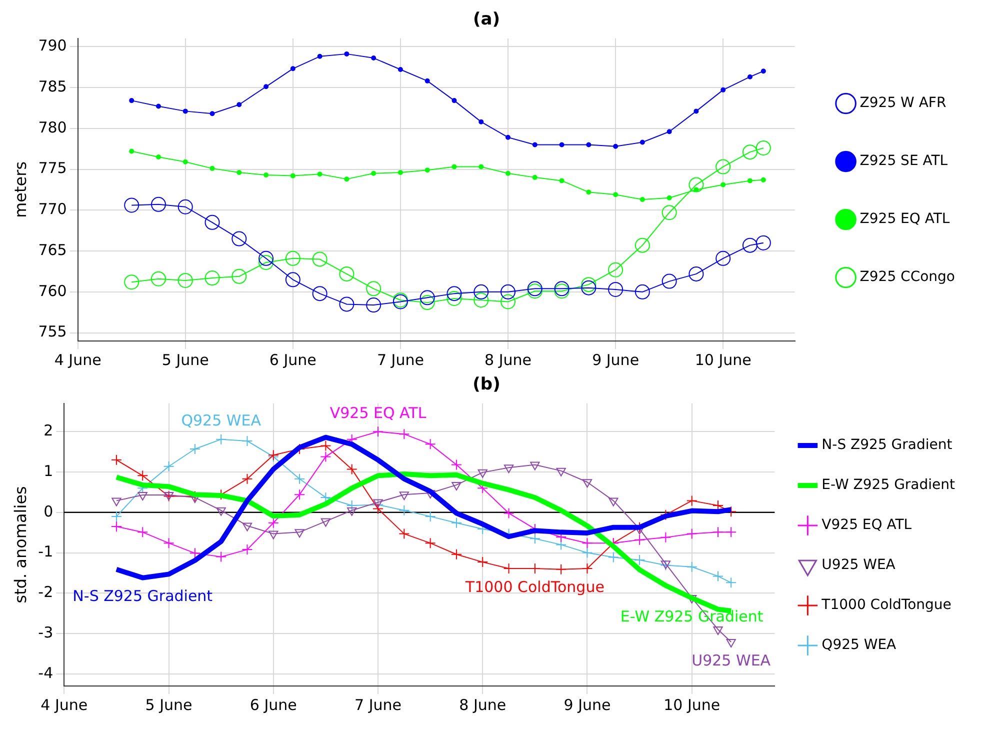 The width and height of the screenshot is (983, 731). What do you see at coordinates (52, 45) in the screenshot?
I see `y-tick-label: 790` at bounding box center [52, 45].